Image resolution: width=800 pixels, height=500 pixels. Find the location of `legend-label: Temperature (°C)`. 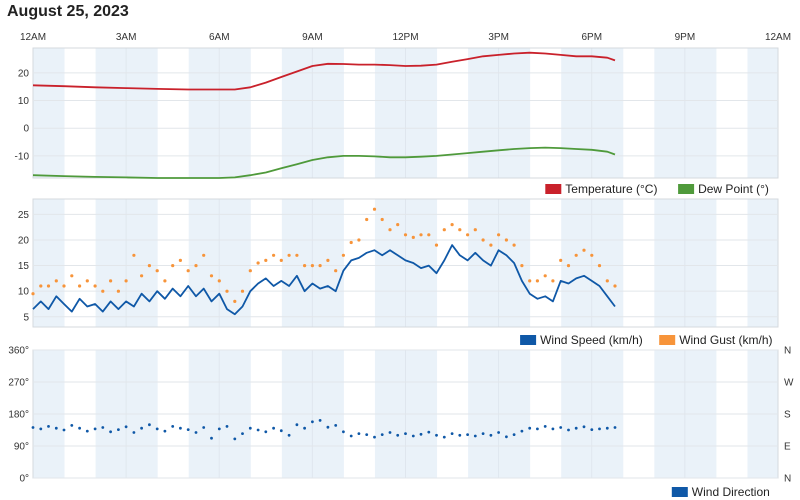

legend-label: Temperature (°C) is located at coordinates (611, 189).